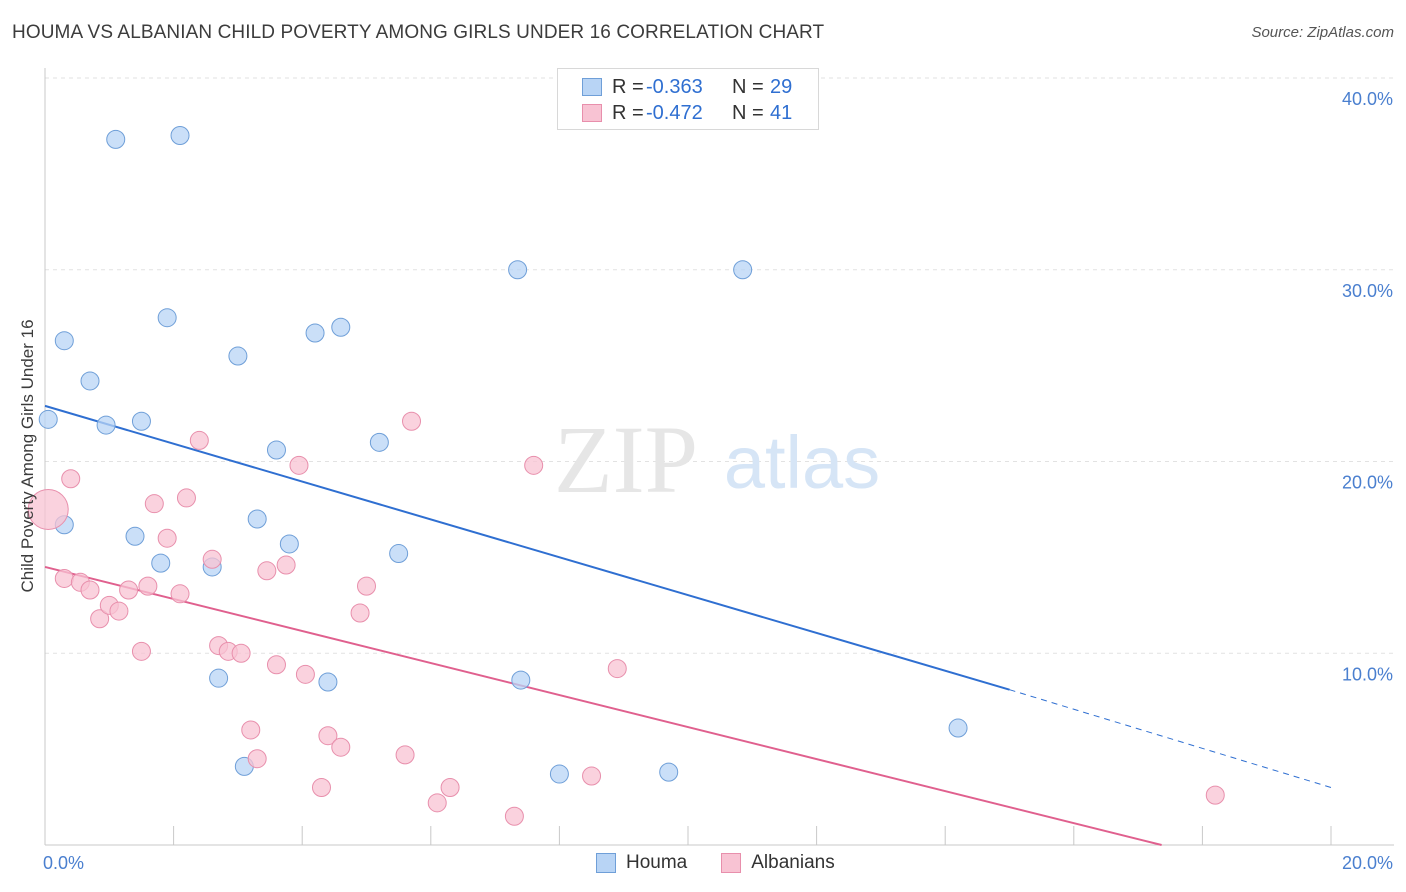  What do you see at coordinates (592, 113) in the screenshot?
I see `albanians-swatch` at bounding box center [592, 113].